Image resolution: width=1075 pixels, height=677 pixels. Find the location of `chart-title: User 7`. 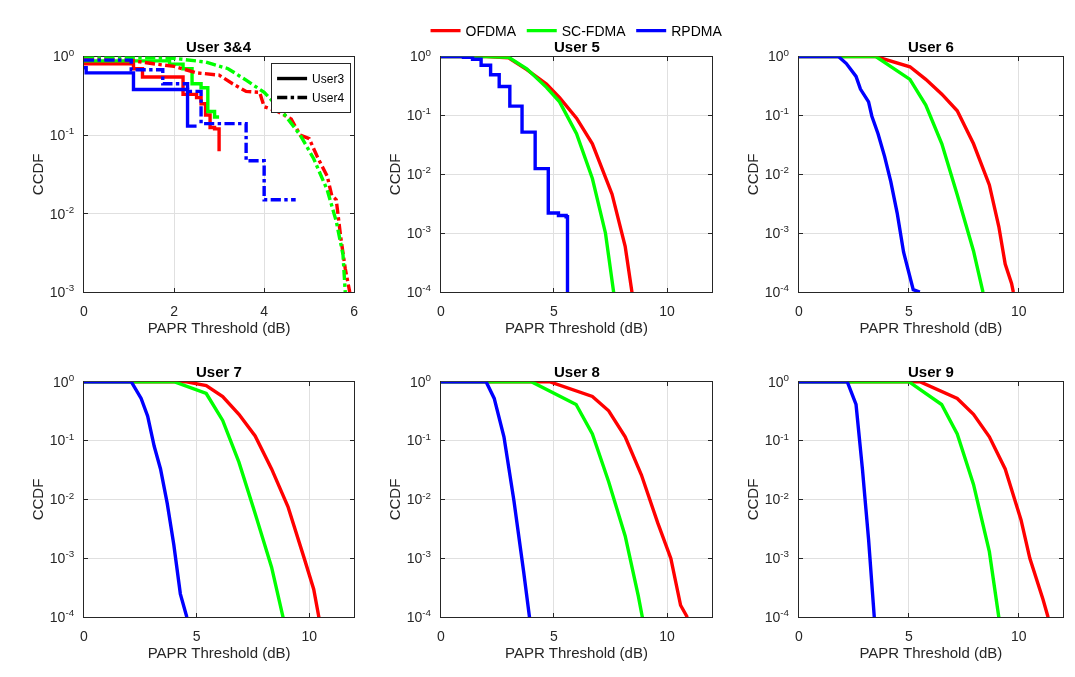

chart-title: User 7 is located at coordinates (219, 371).